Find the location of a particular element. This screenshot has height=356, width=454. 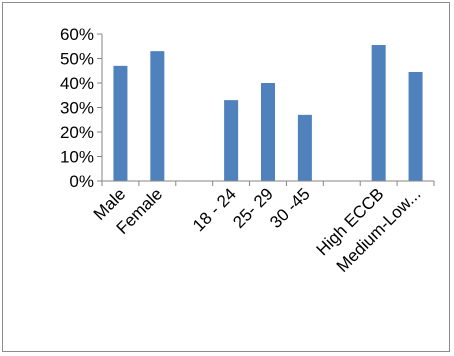

y-axis-tick-labels: 0% 10% 20% 30% 40% 50% 60% is located at coordinates (77, 108).